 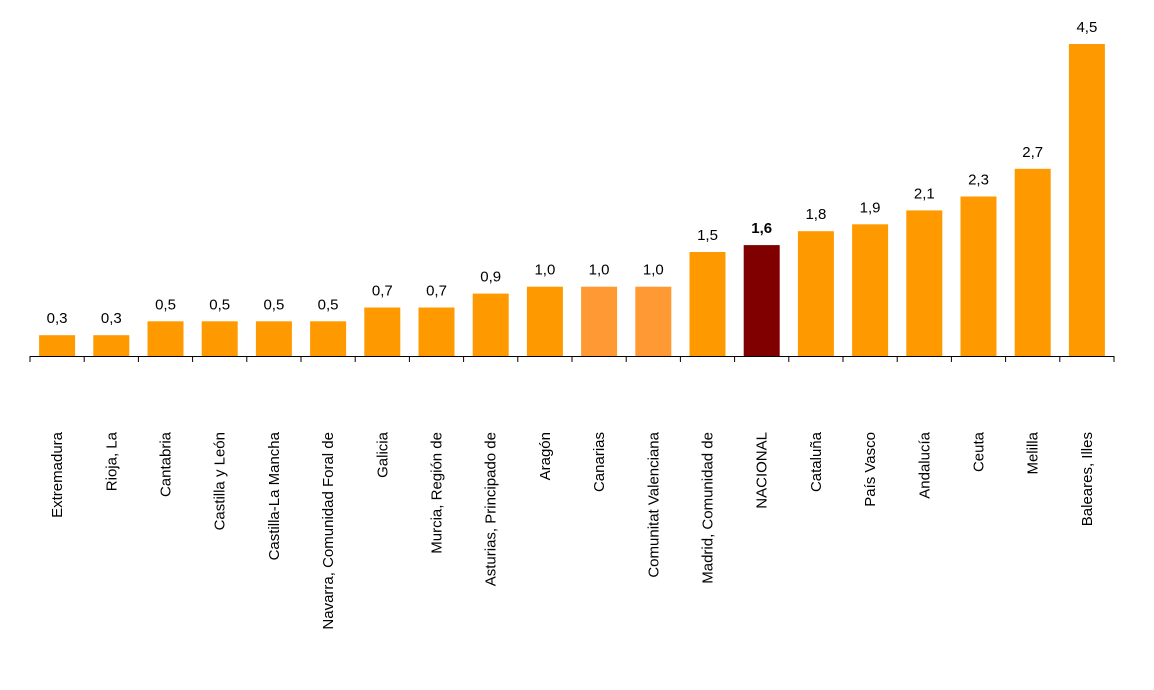 I want to click on bar-cataluna, so click(x=815, y=293).